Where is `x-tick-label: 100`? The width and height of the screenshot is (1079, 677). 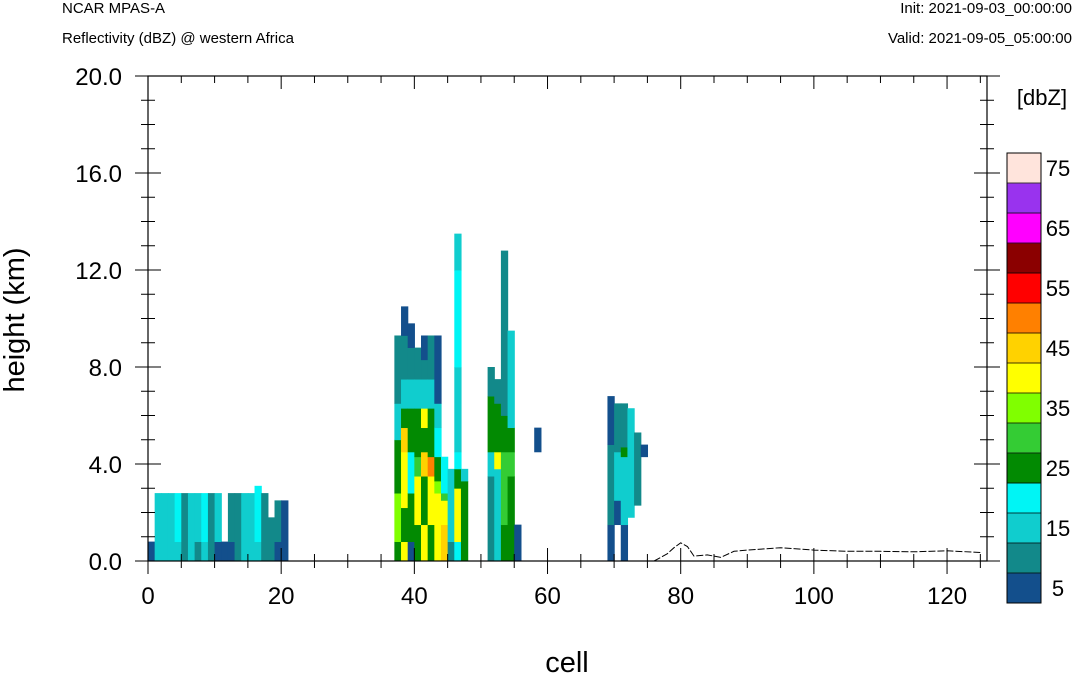 x-tick-label: 100 is located at coordinates (814, 596).